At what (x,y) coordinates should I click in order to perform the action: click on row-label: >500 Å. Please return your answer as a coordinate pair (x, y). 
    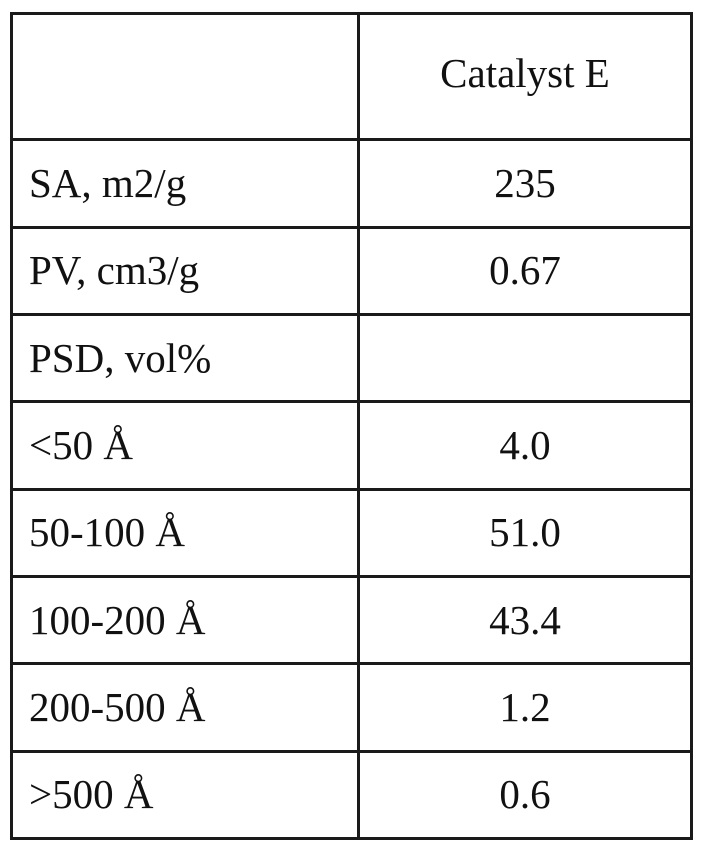
    Looking at the image, I should click on (185, 795).